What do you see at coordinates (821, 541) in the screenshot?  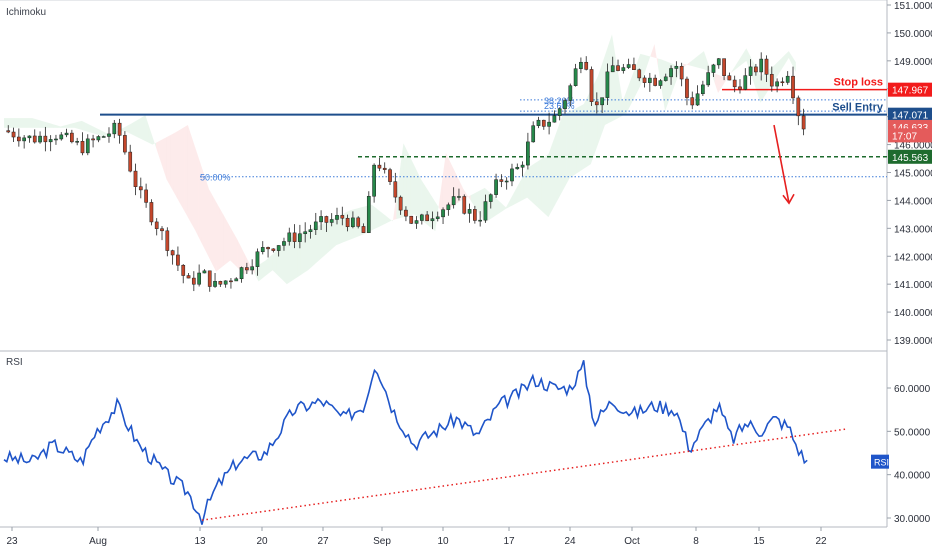 I see `time-tick-label: 22` at bounding box center [821, 541].